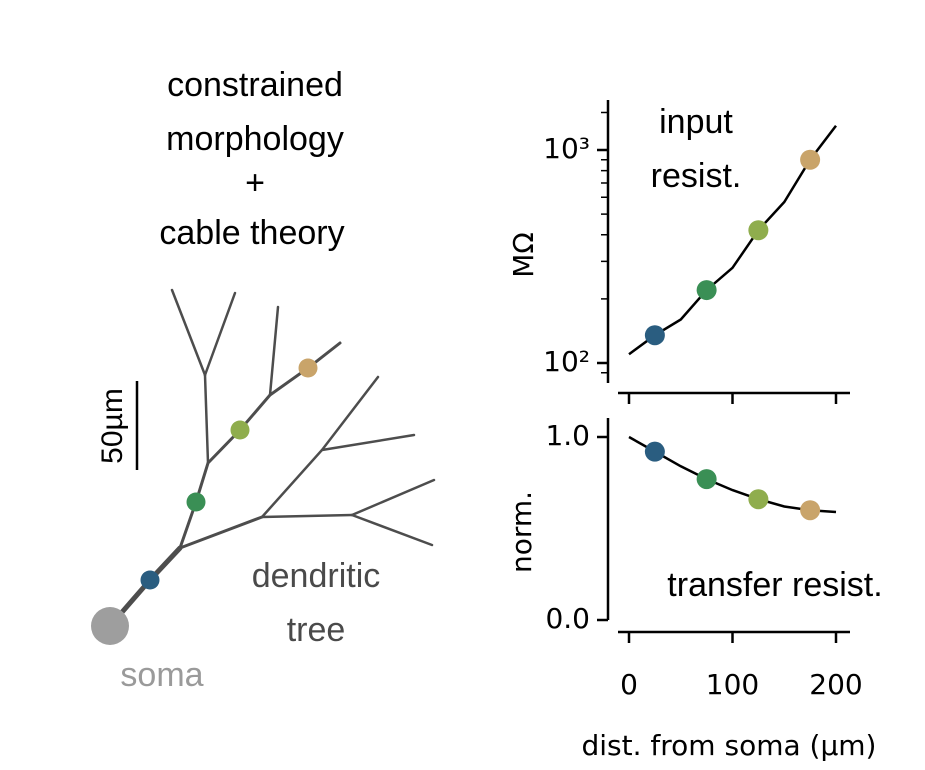 This screenshot has width=925, height=770. I want to click on branch-c1, so click(368, 442).